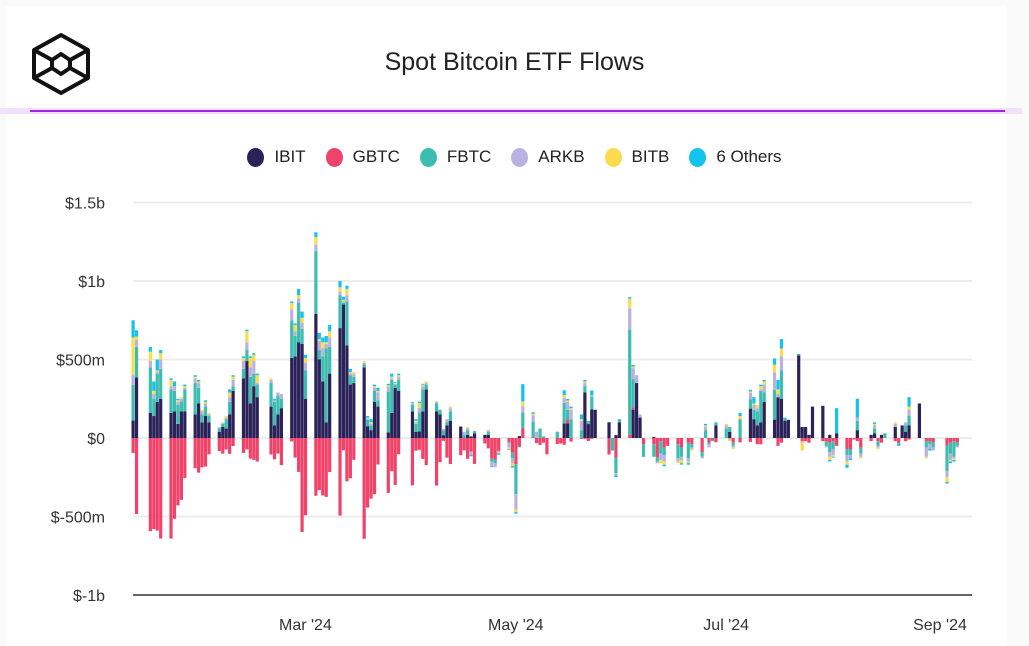 The height and width of the screenshot is (646, 1029). What do you see at coordinates (469, 156) in the screenshot?
I see `legend-label: FBTC` at bounding box center [469, 156].